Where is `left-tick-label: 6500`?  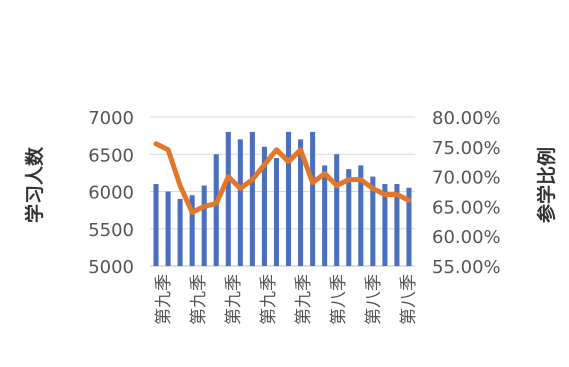 left-tick-label: 6500 is located at coordinates (111, 155).